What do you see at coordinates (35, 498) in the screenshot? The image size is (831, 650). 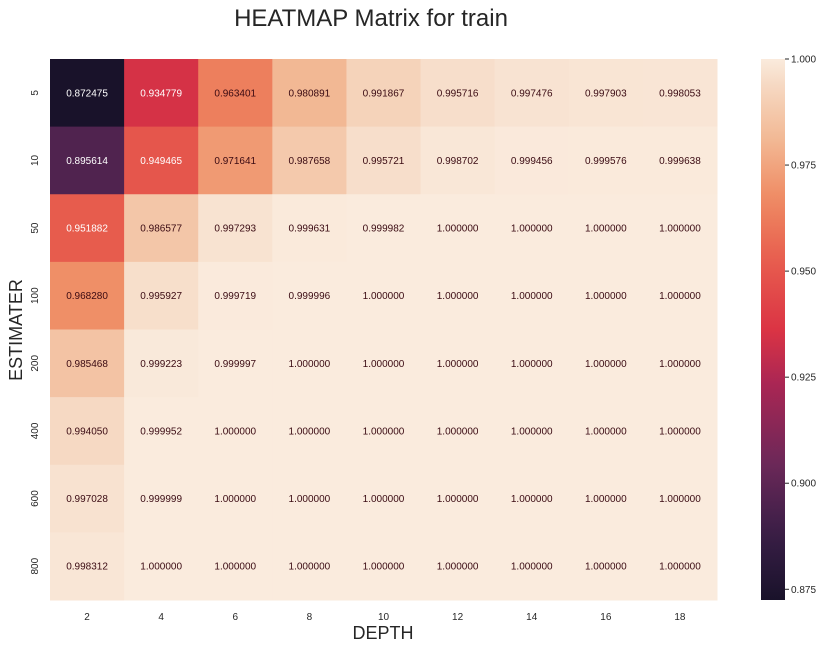 I see `y-tick-label: 600` at bounding box center [35, 498].